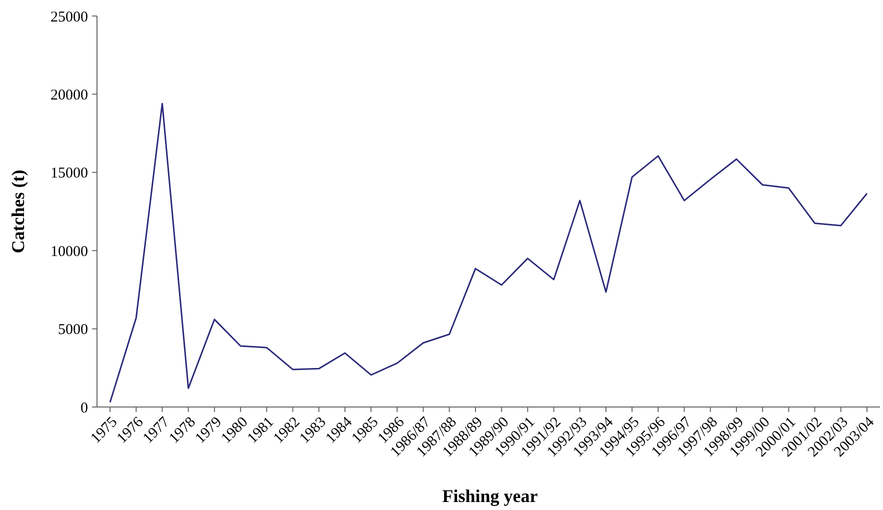 This screenshot has height=510, width=883. Describe the element at coordinates (69, 17) in the screenshot. I see `y-tick-label: 25000` at that location.